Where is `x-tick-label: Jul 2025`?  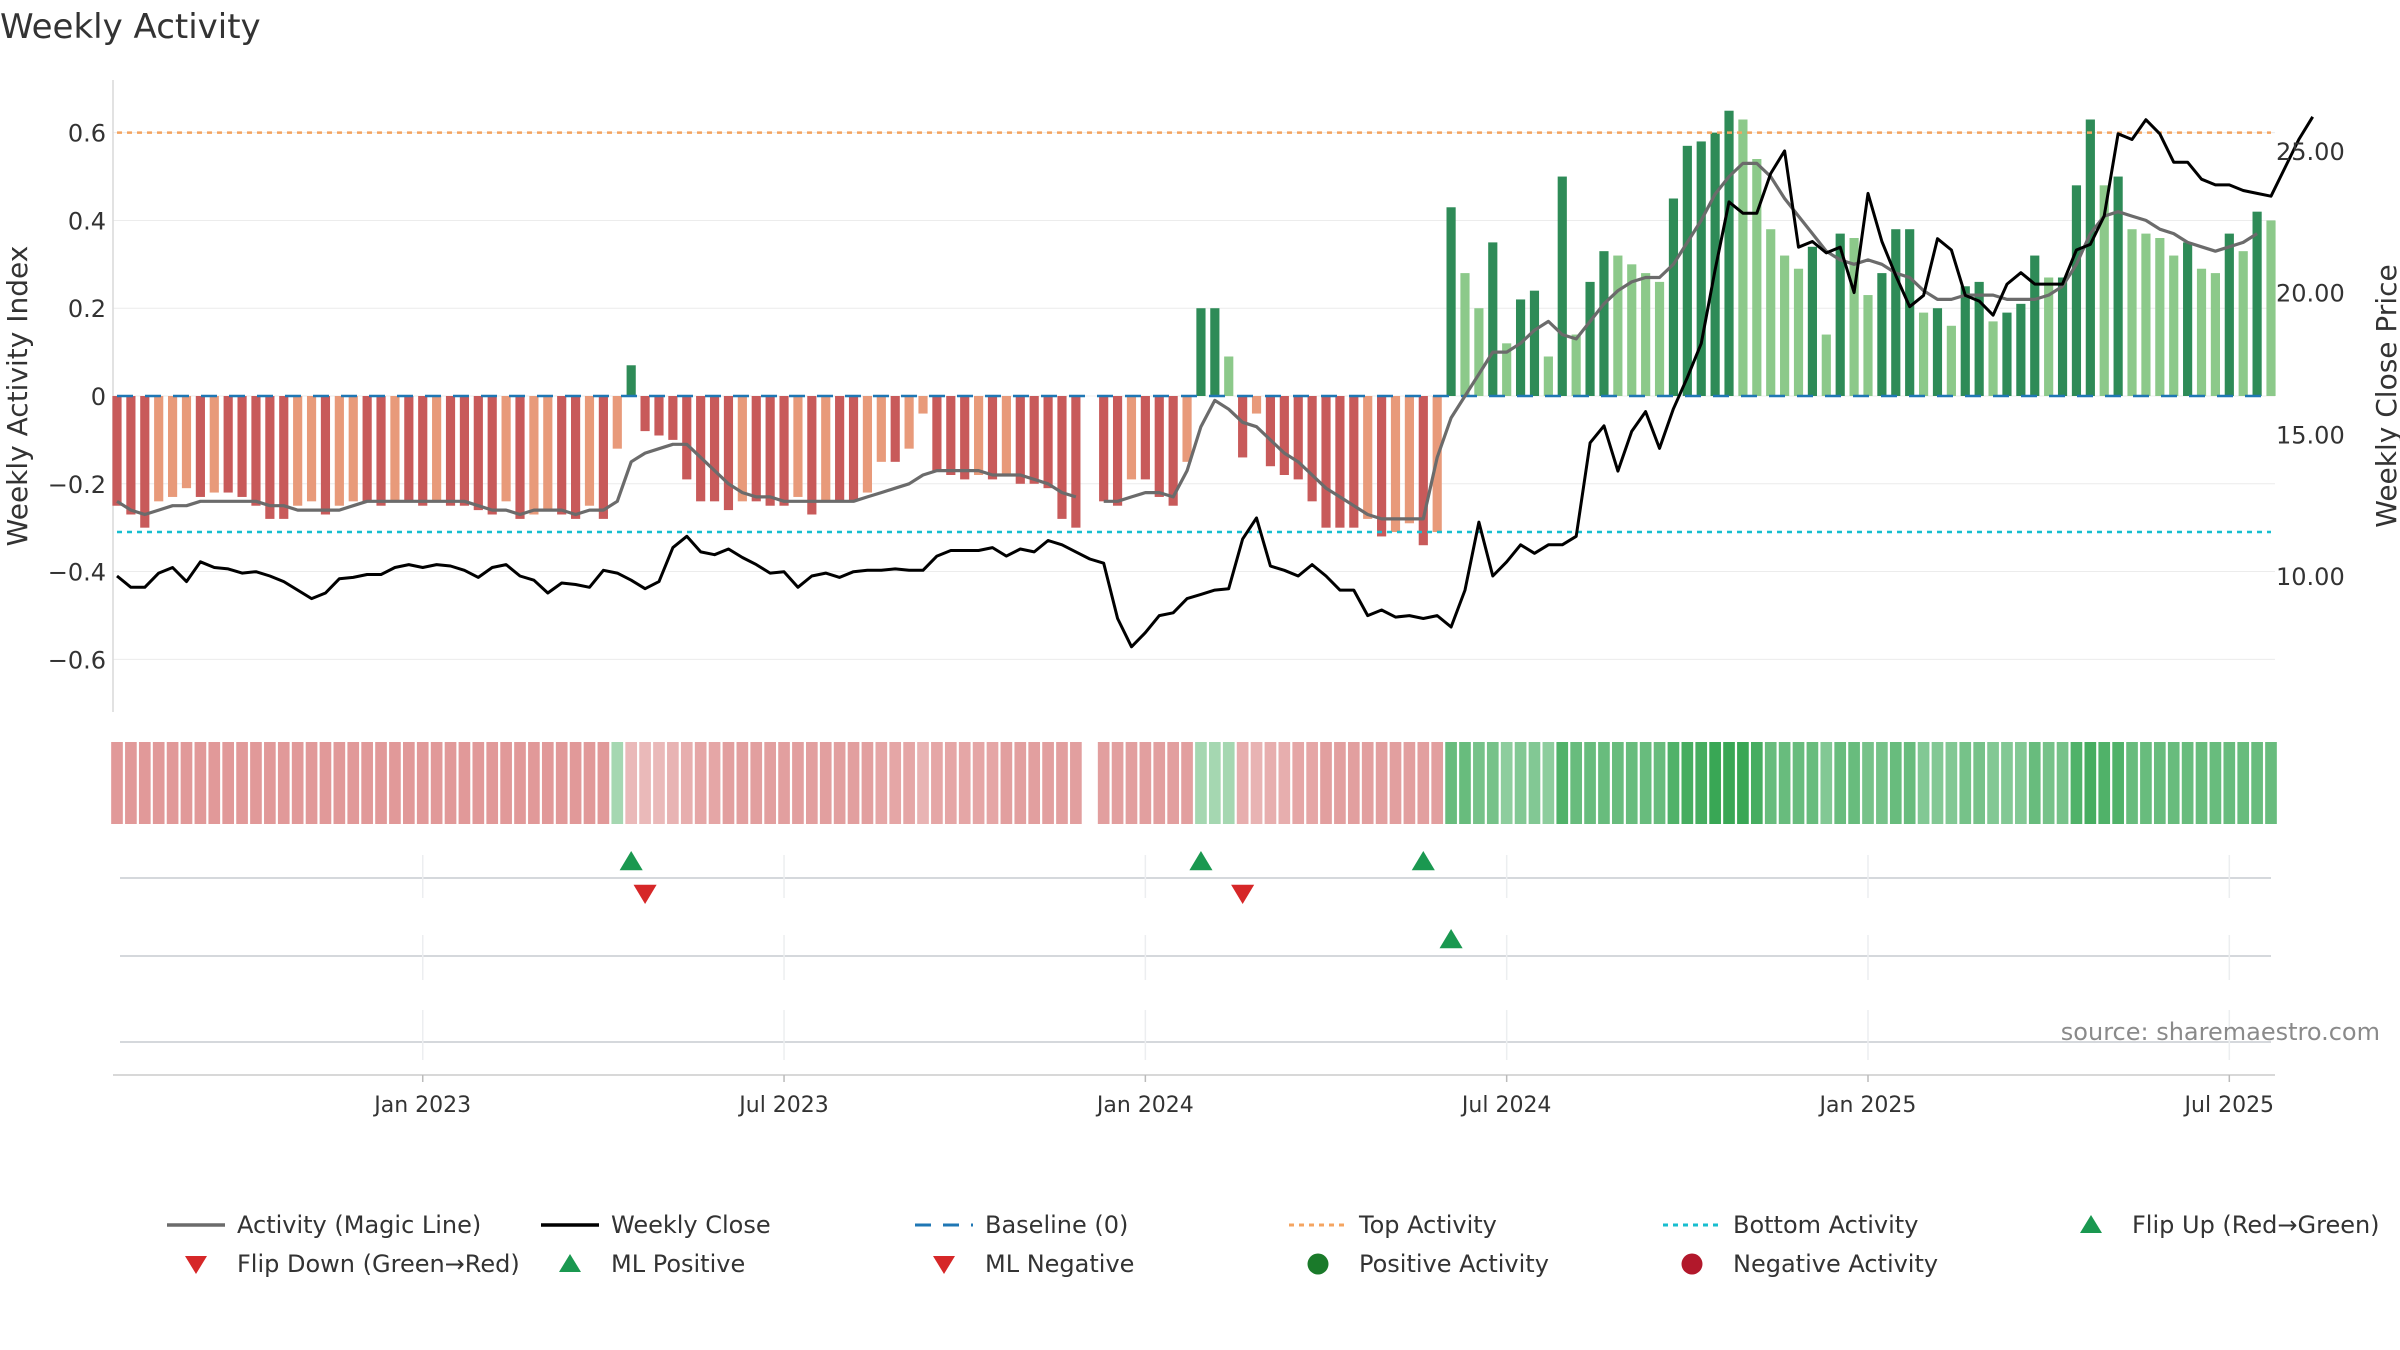
x-tick-label: Jul 2025 is located at coordinates (2229, 1105).